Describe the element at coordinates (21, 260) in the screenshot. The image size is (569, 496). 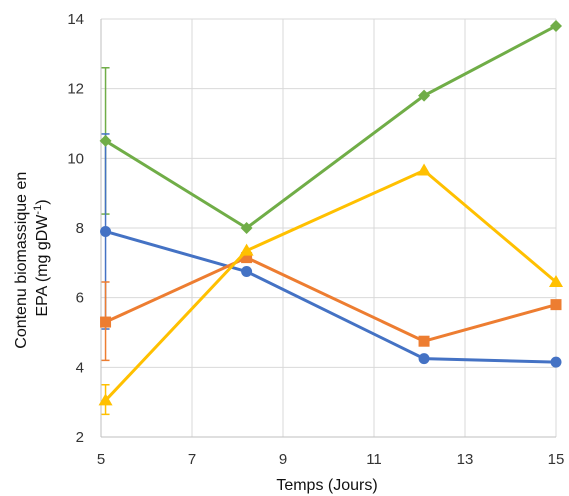
I see `y-axis-title-line1: Contenu biomassique en` at that location.